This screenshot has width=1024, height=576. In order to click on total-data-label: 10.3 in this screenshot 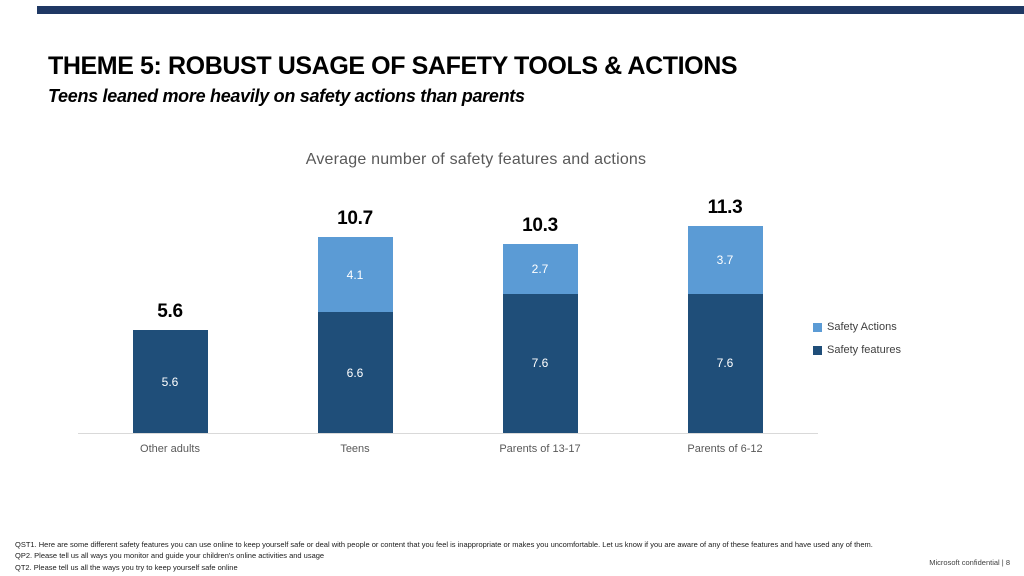, I will do `click(540, 226)`.